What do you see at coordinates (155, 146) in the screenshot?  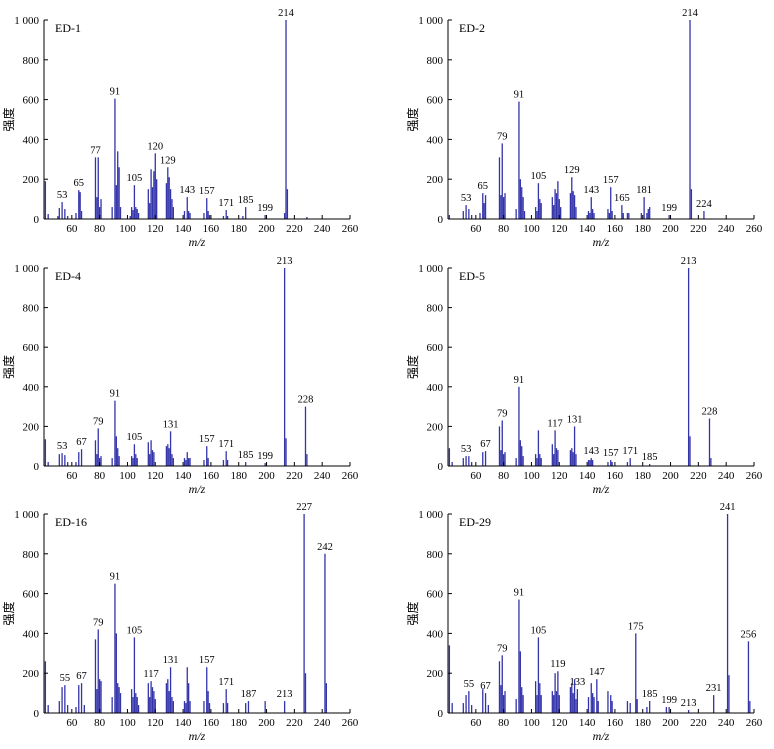 I see `peak-label: 120` at bounding box center [155, 146].